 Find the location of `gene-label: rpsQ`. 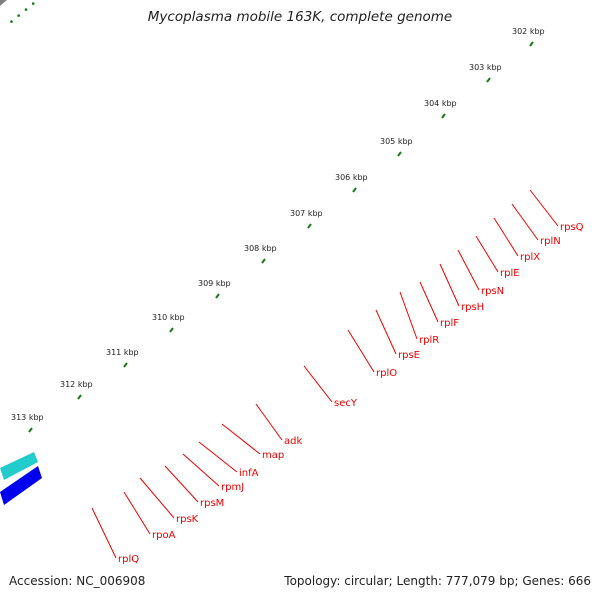

gene-label: rpsQ is located at coordinates (572, 227).